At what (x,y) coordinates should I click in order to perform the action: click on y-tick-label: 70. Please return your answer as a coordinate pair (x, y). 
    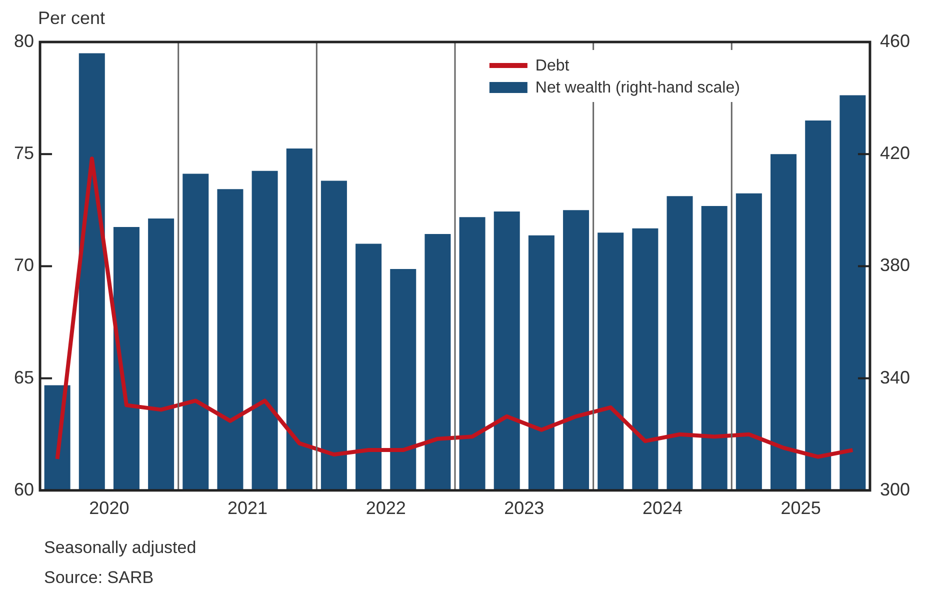
    Looking at the image, I should click on (24, 265).